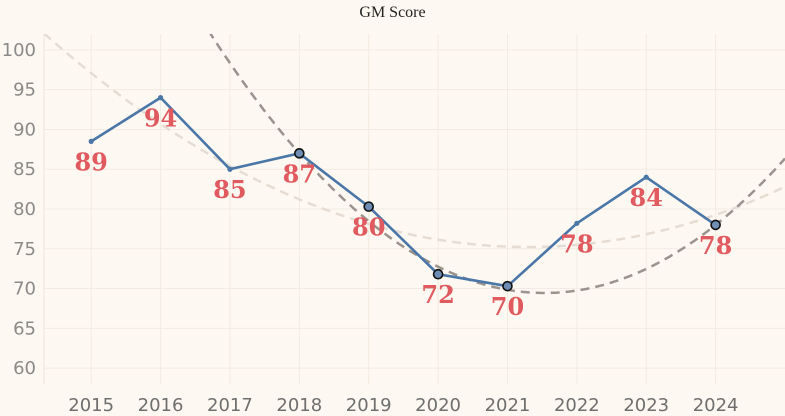  What do you see at coordinates (299, 405) in the screenshot?
I see `x-tick-label: 2018` at bounding box center [299, 405].